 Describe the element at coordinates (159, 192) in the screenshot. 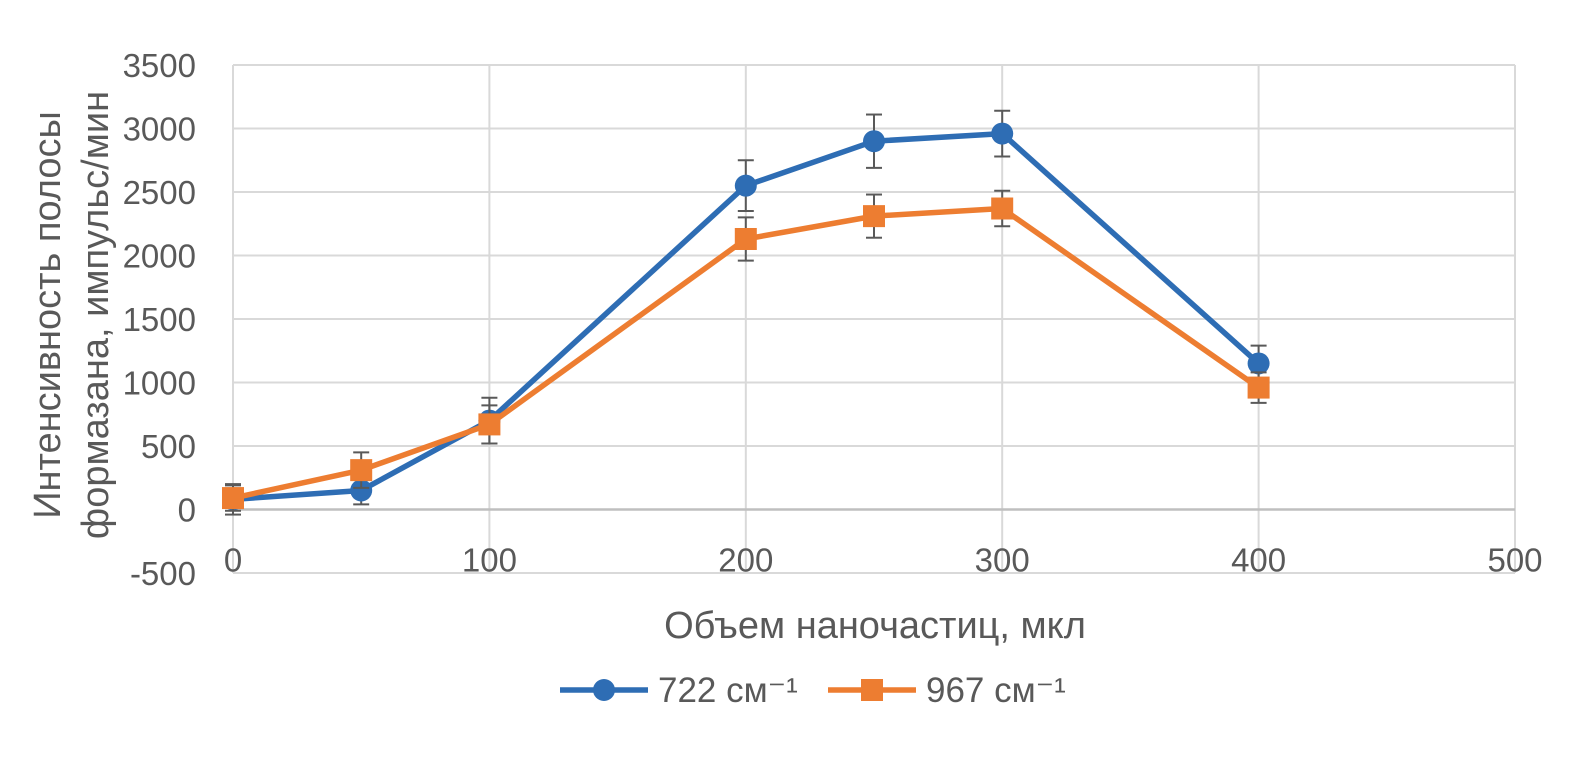

I see `y-tick-label: 2500` at that location.